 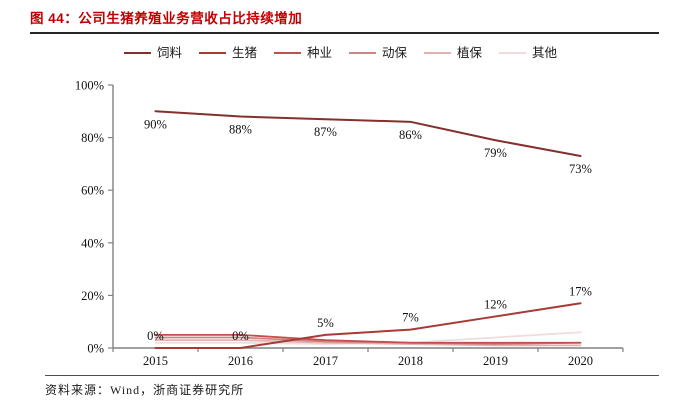 What do you see at coordinates (528, 53) in the screenshot?
I see `legend-item: 其他` at bounding box center [528, 53].